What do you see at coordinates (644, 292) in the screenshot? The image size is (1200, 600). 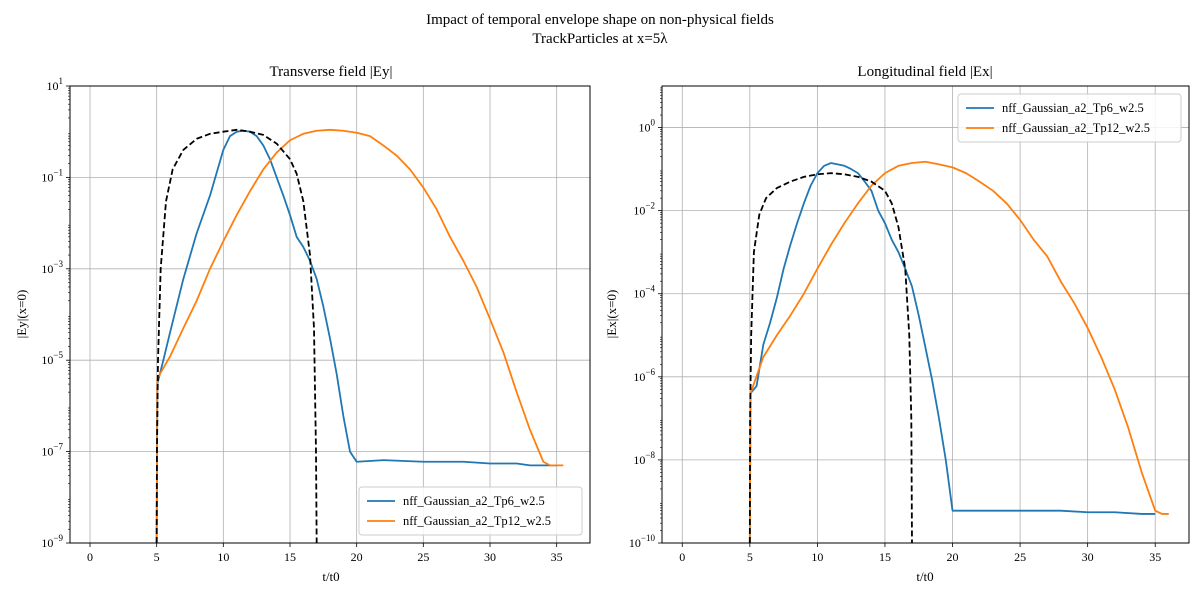 I see `longitudinal-y-tick-label: 10⁻⁴` at bounding box center [644, 292].